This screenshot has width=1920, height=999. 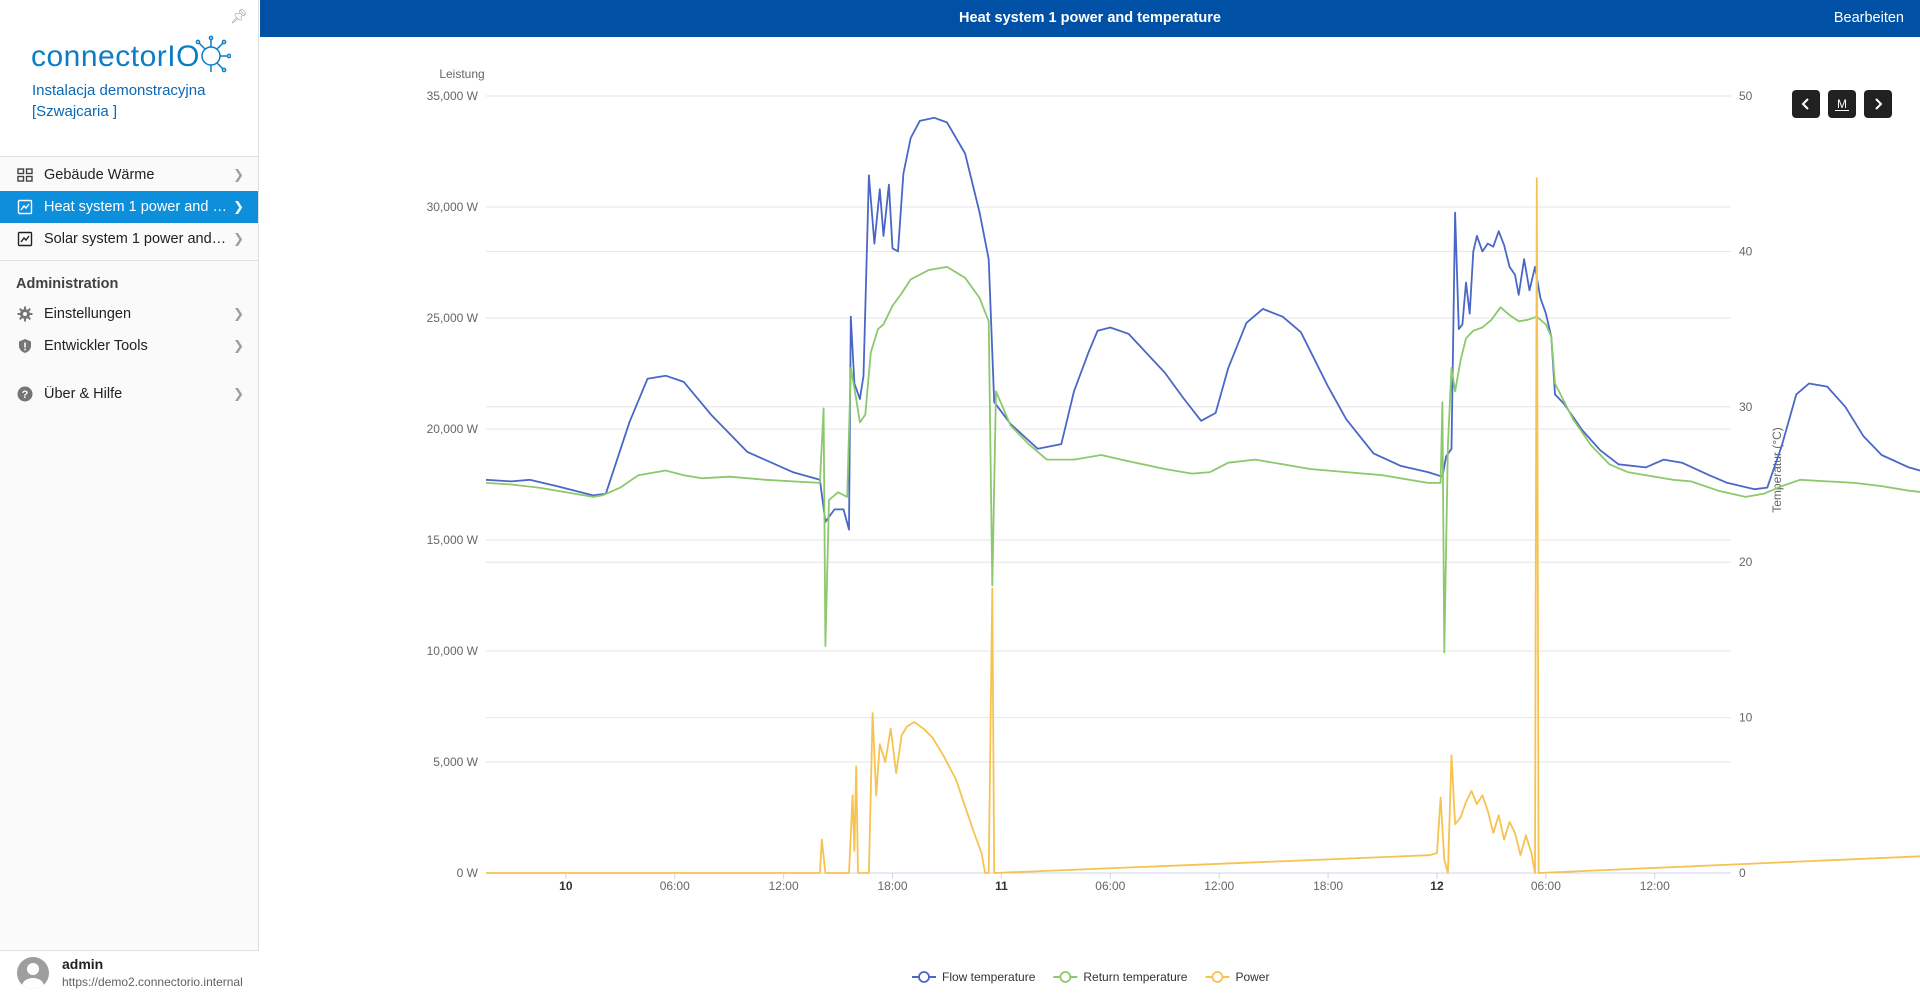 What do you see at coordinates (468, 873) in the screenshot?
I see `y-tick-label: 0 W` at bounding box center [468, 873].